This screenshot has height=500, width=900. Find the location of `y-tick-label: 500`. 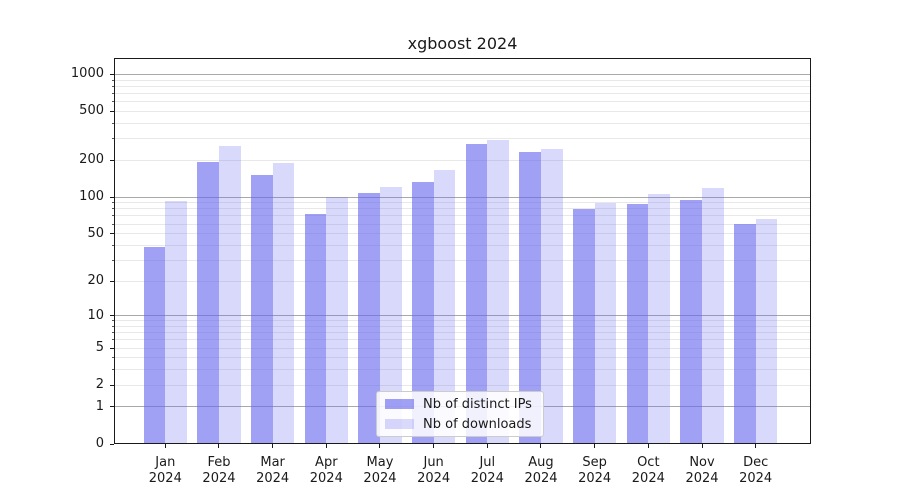

y-tick-label: 500 is located at coordinates (91, 111).